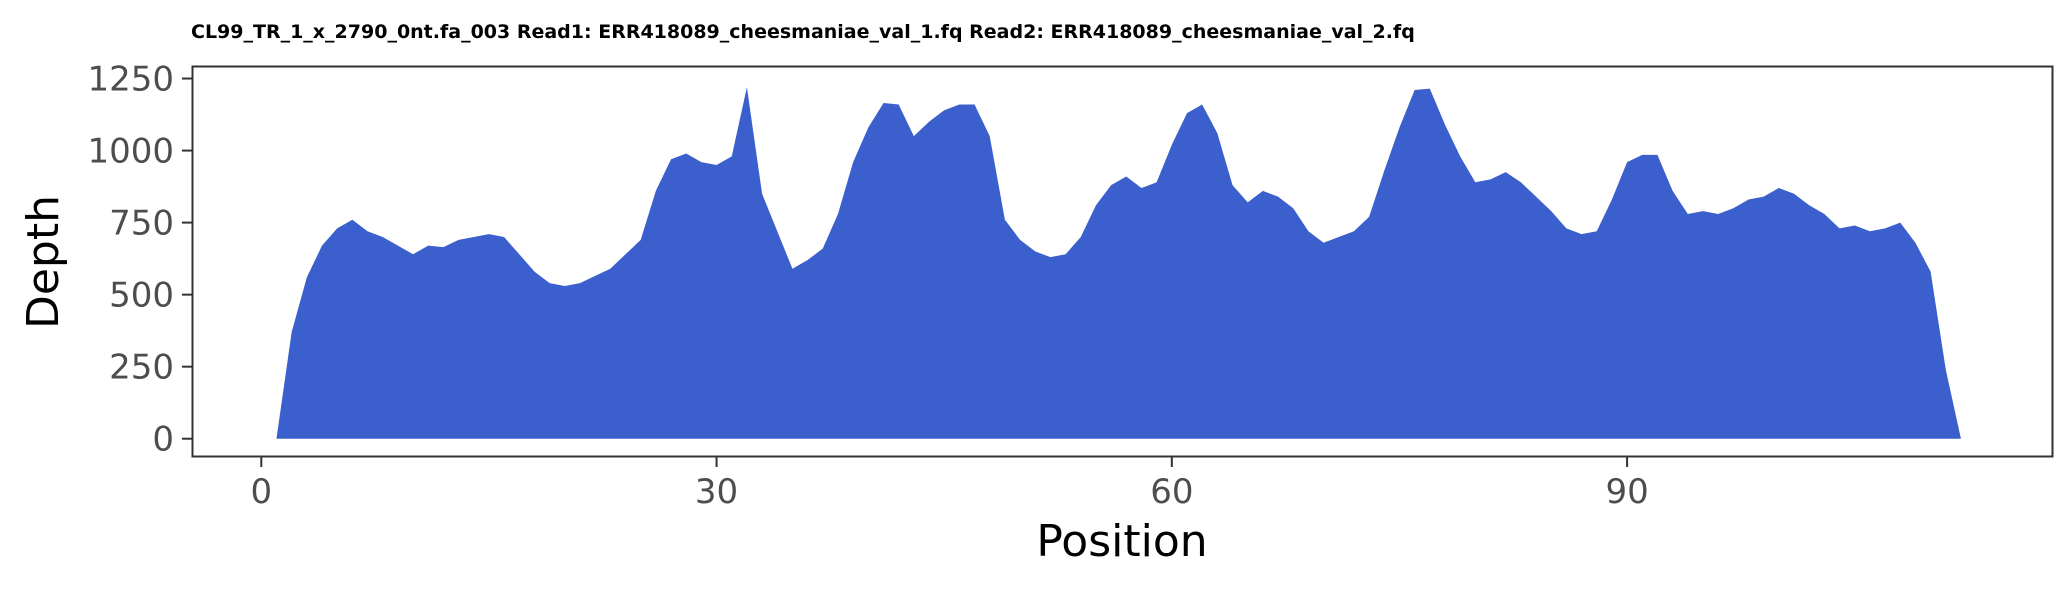  What do you see at coordinates (141, 224) in the screenshot?
I see `y-tick-label-750: 750` at bounding box center [141, 224].